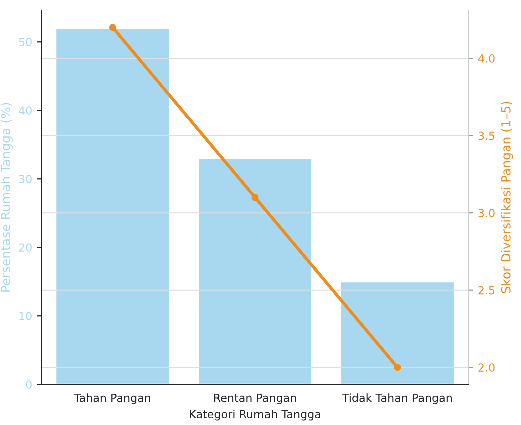  I want to click on y2-tick-label: 2.0, so click(486, 368).